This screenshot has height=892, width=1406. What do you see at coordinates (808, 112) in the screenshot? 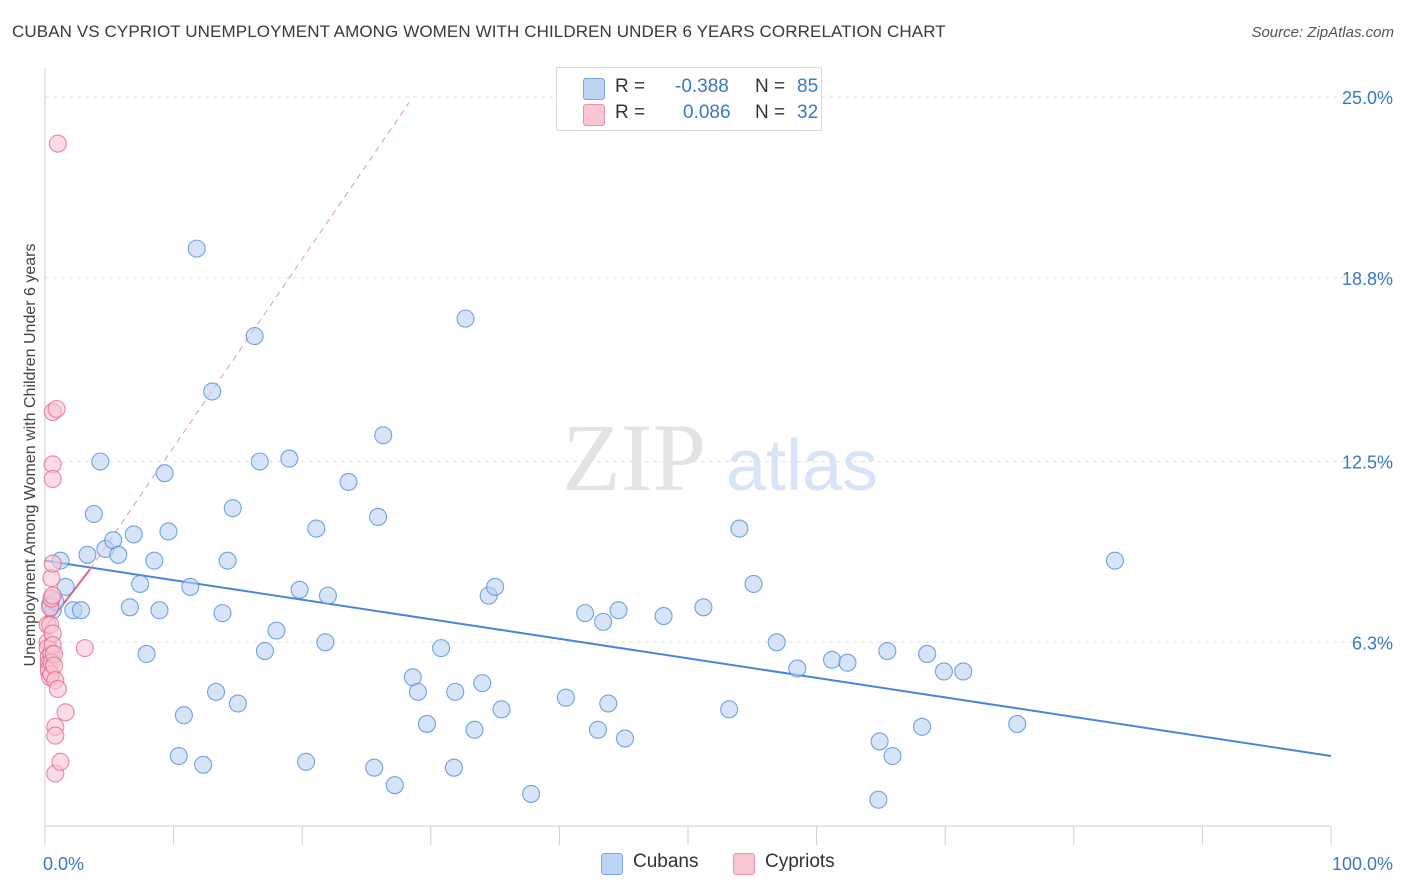
I see `legend-n-value: 32` at bounding box center [808, 112].